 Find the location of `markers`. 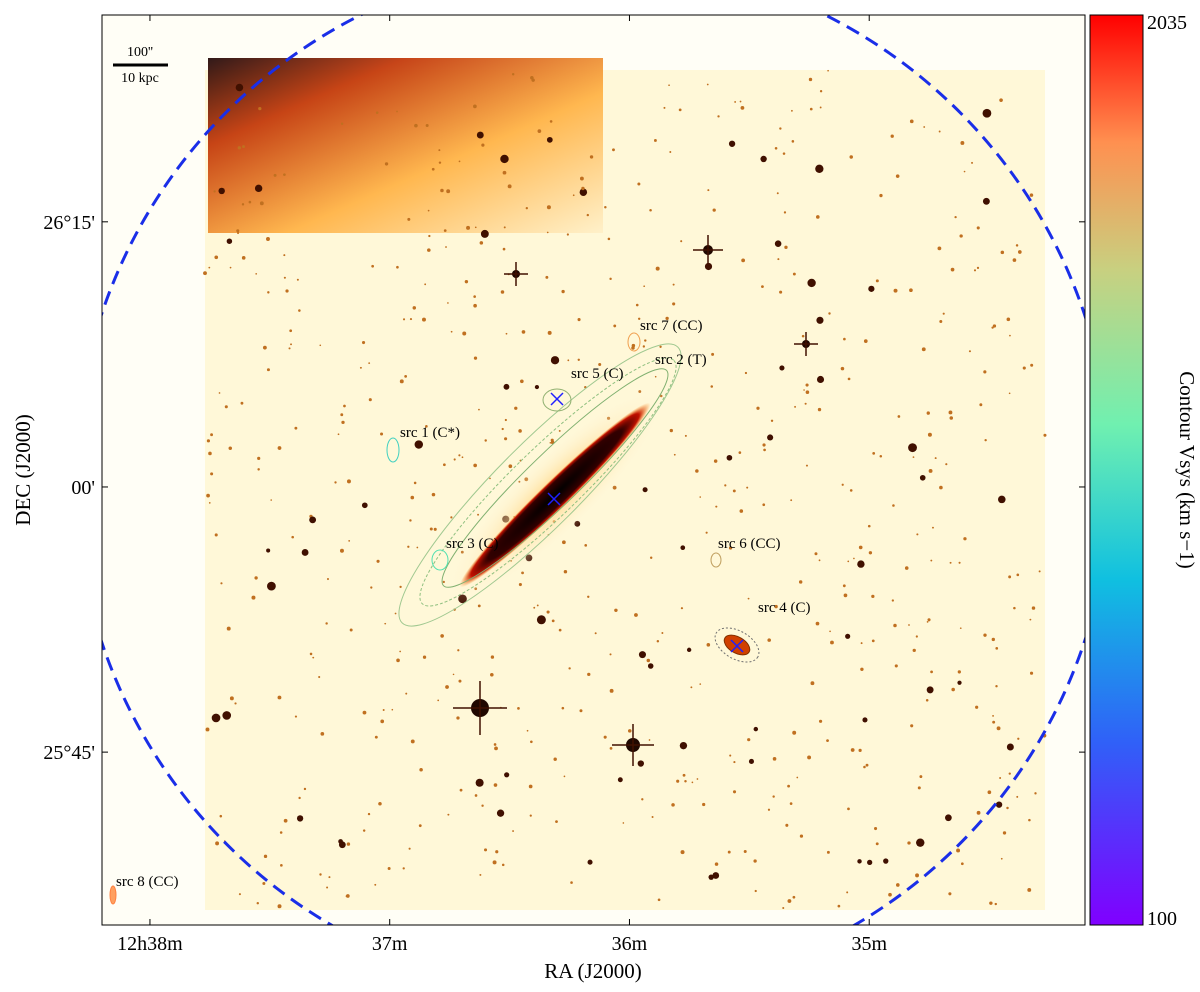

markers is located at coordinates (645, 522).